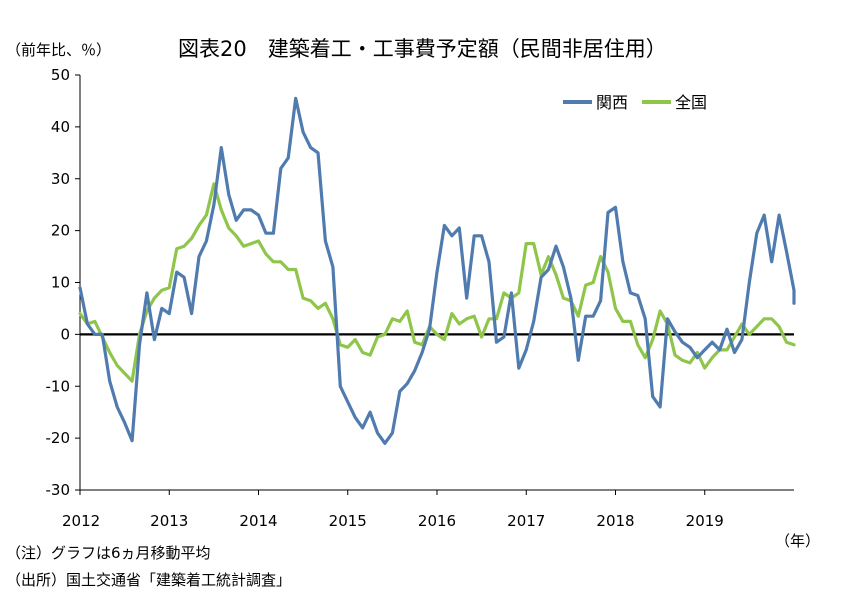 This screenshot has width=846, height=613. I want to click on legend: 関西 全国, so click(635, 102).